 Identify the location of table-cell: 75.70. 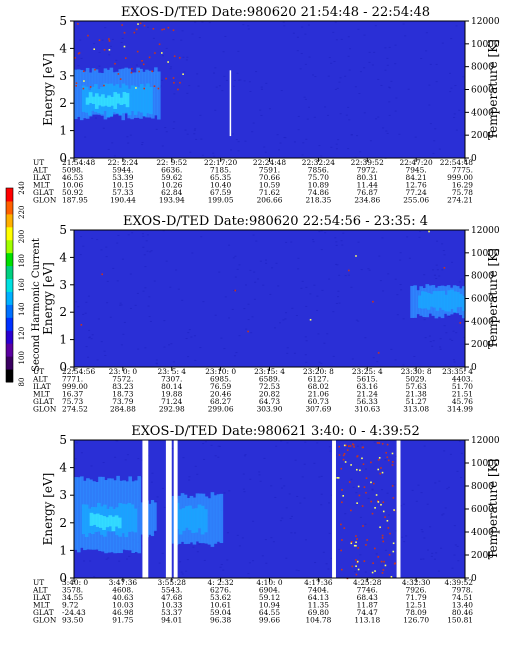
(318, 177).